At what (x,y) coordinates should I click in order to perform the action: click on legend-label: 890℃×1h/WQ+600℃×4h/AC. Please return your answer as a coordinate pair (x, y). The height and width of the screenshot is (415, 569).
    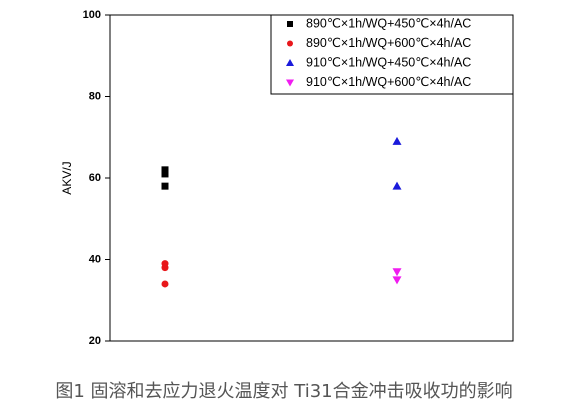
    Looking at the image, I should click on (388, 43).